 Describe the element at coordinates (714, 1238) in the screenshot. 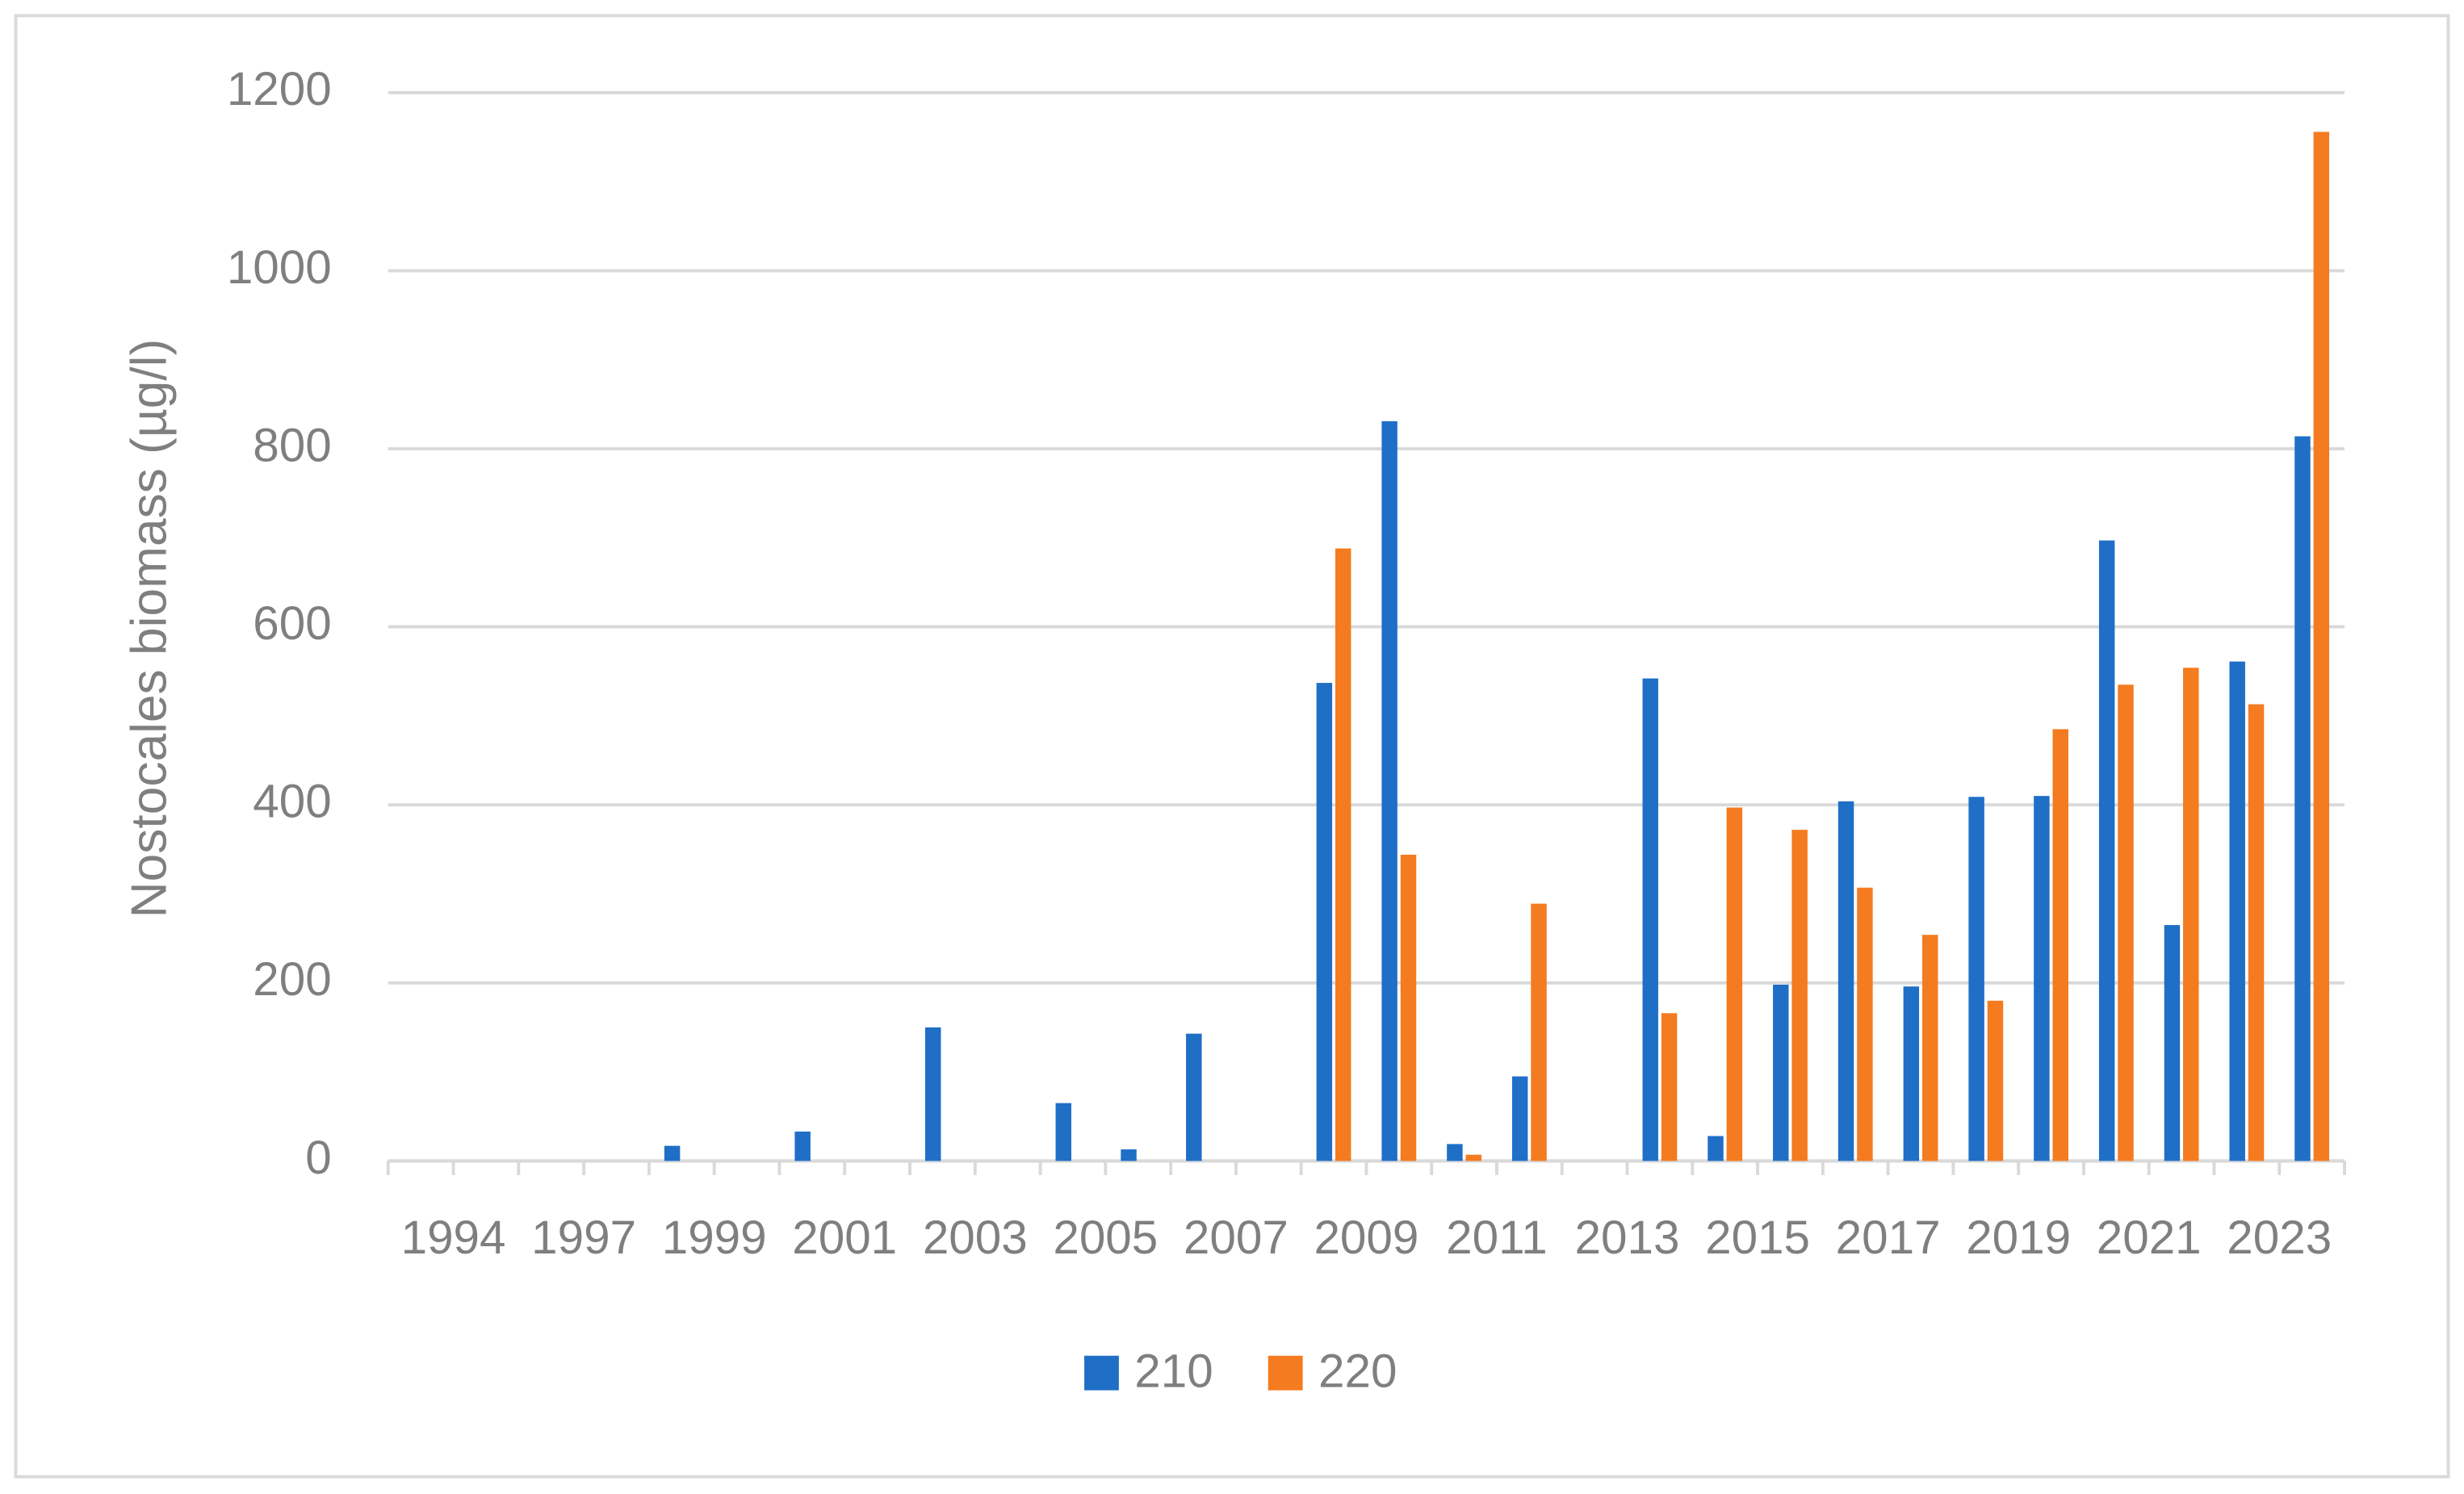

I see `x-tick-label: 1999` at that location.